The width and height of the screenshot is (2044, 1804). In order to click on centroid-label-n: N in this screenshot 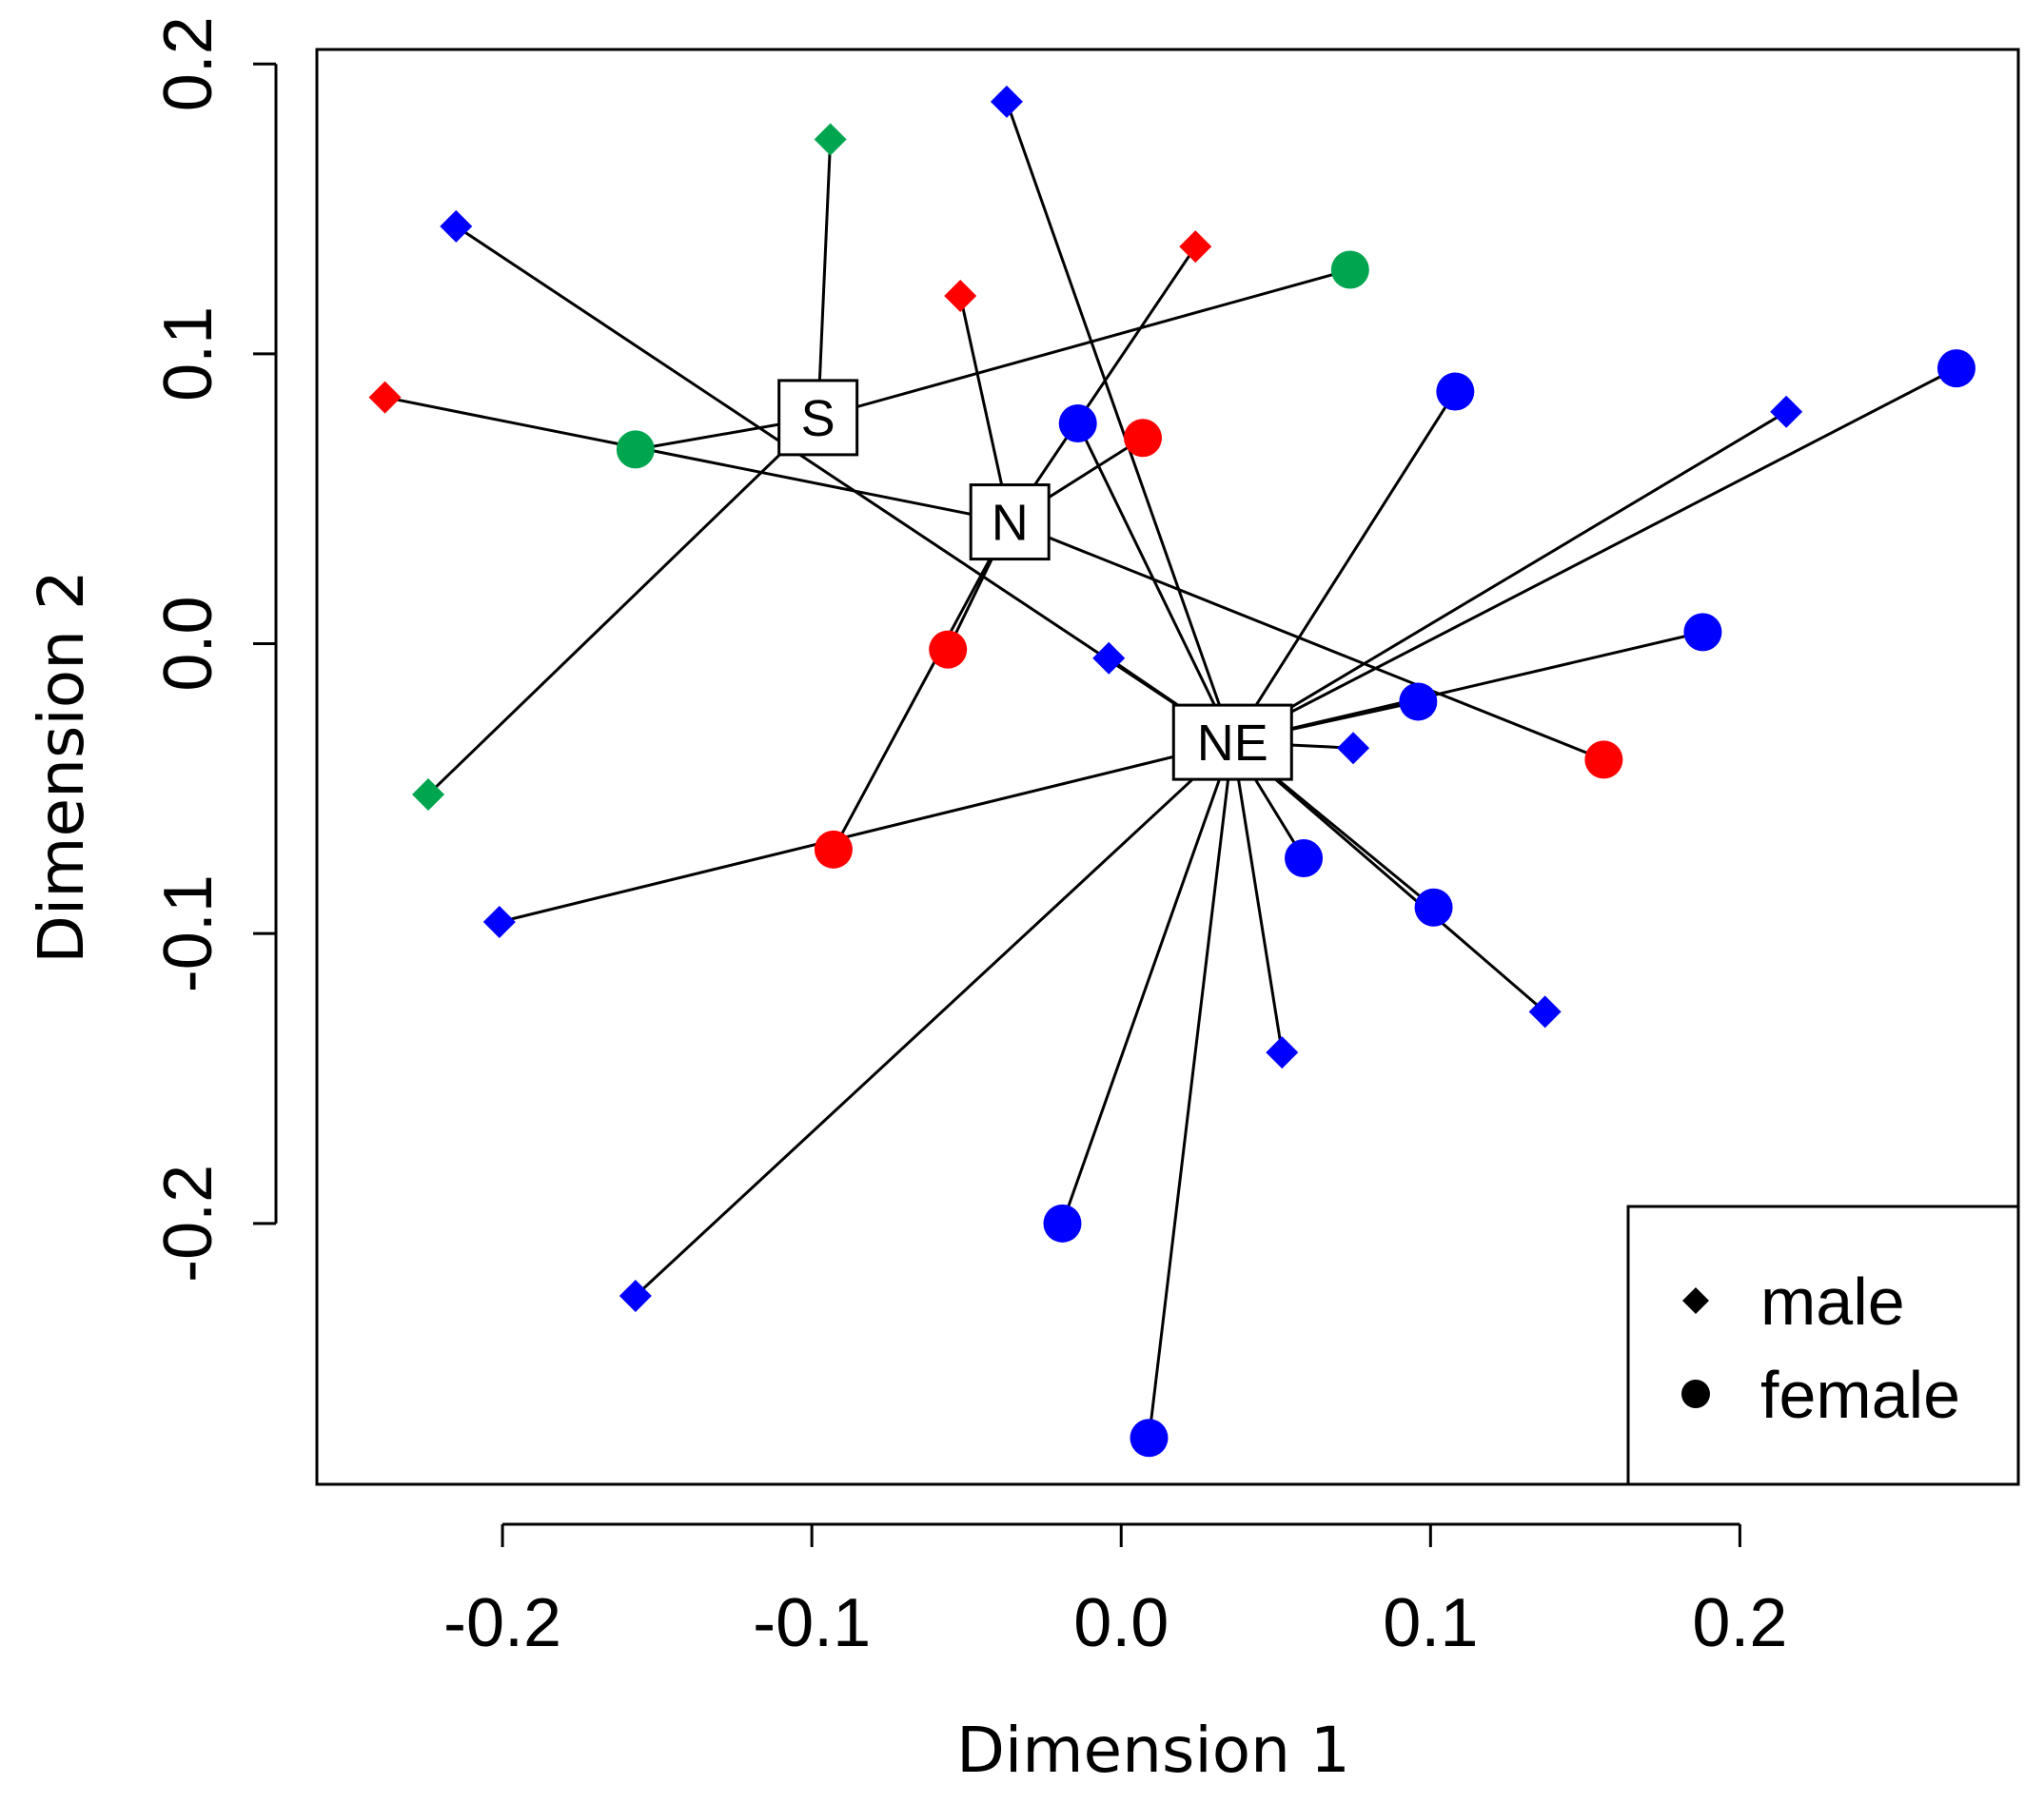, I will do `click(1011, 524)`.